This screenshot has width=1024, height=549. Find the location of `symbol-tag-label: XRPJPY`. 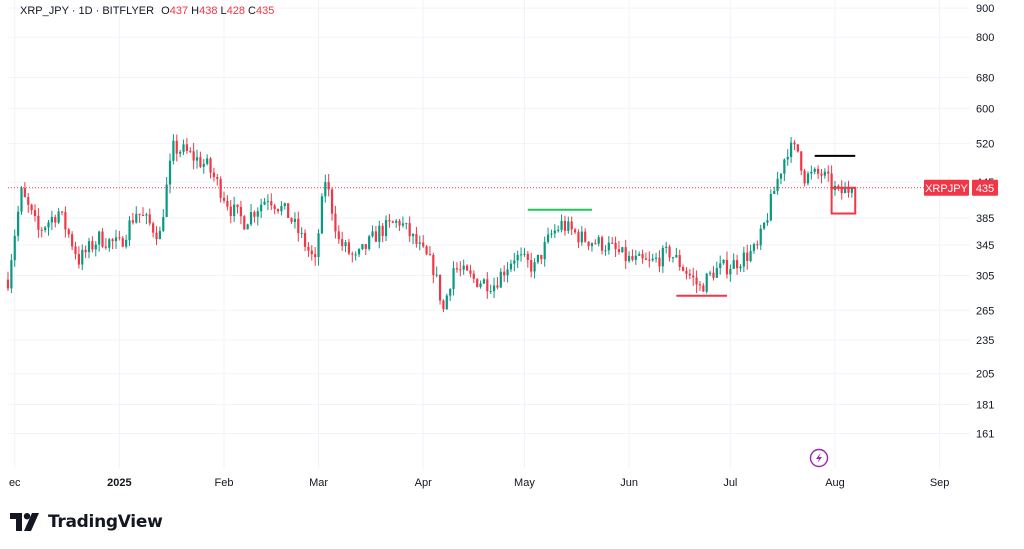

symbol-tag-label: XRPJPY is located at coordinates (946, 189).